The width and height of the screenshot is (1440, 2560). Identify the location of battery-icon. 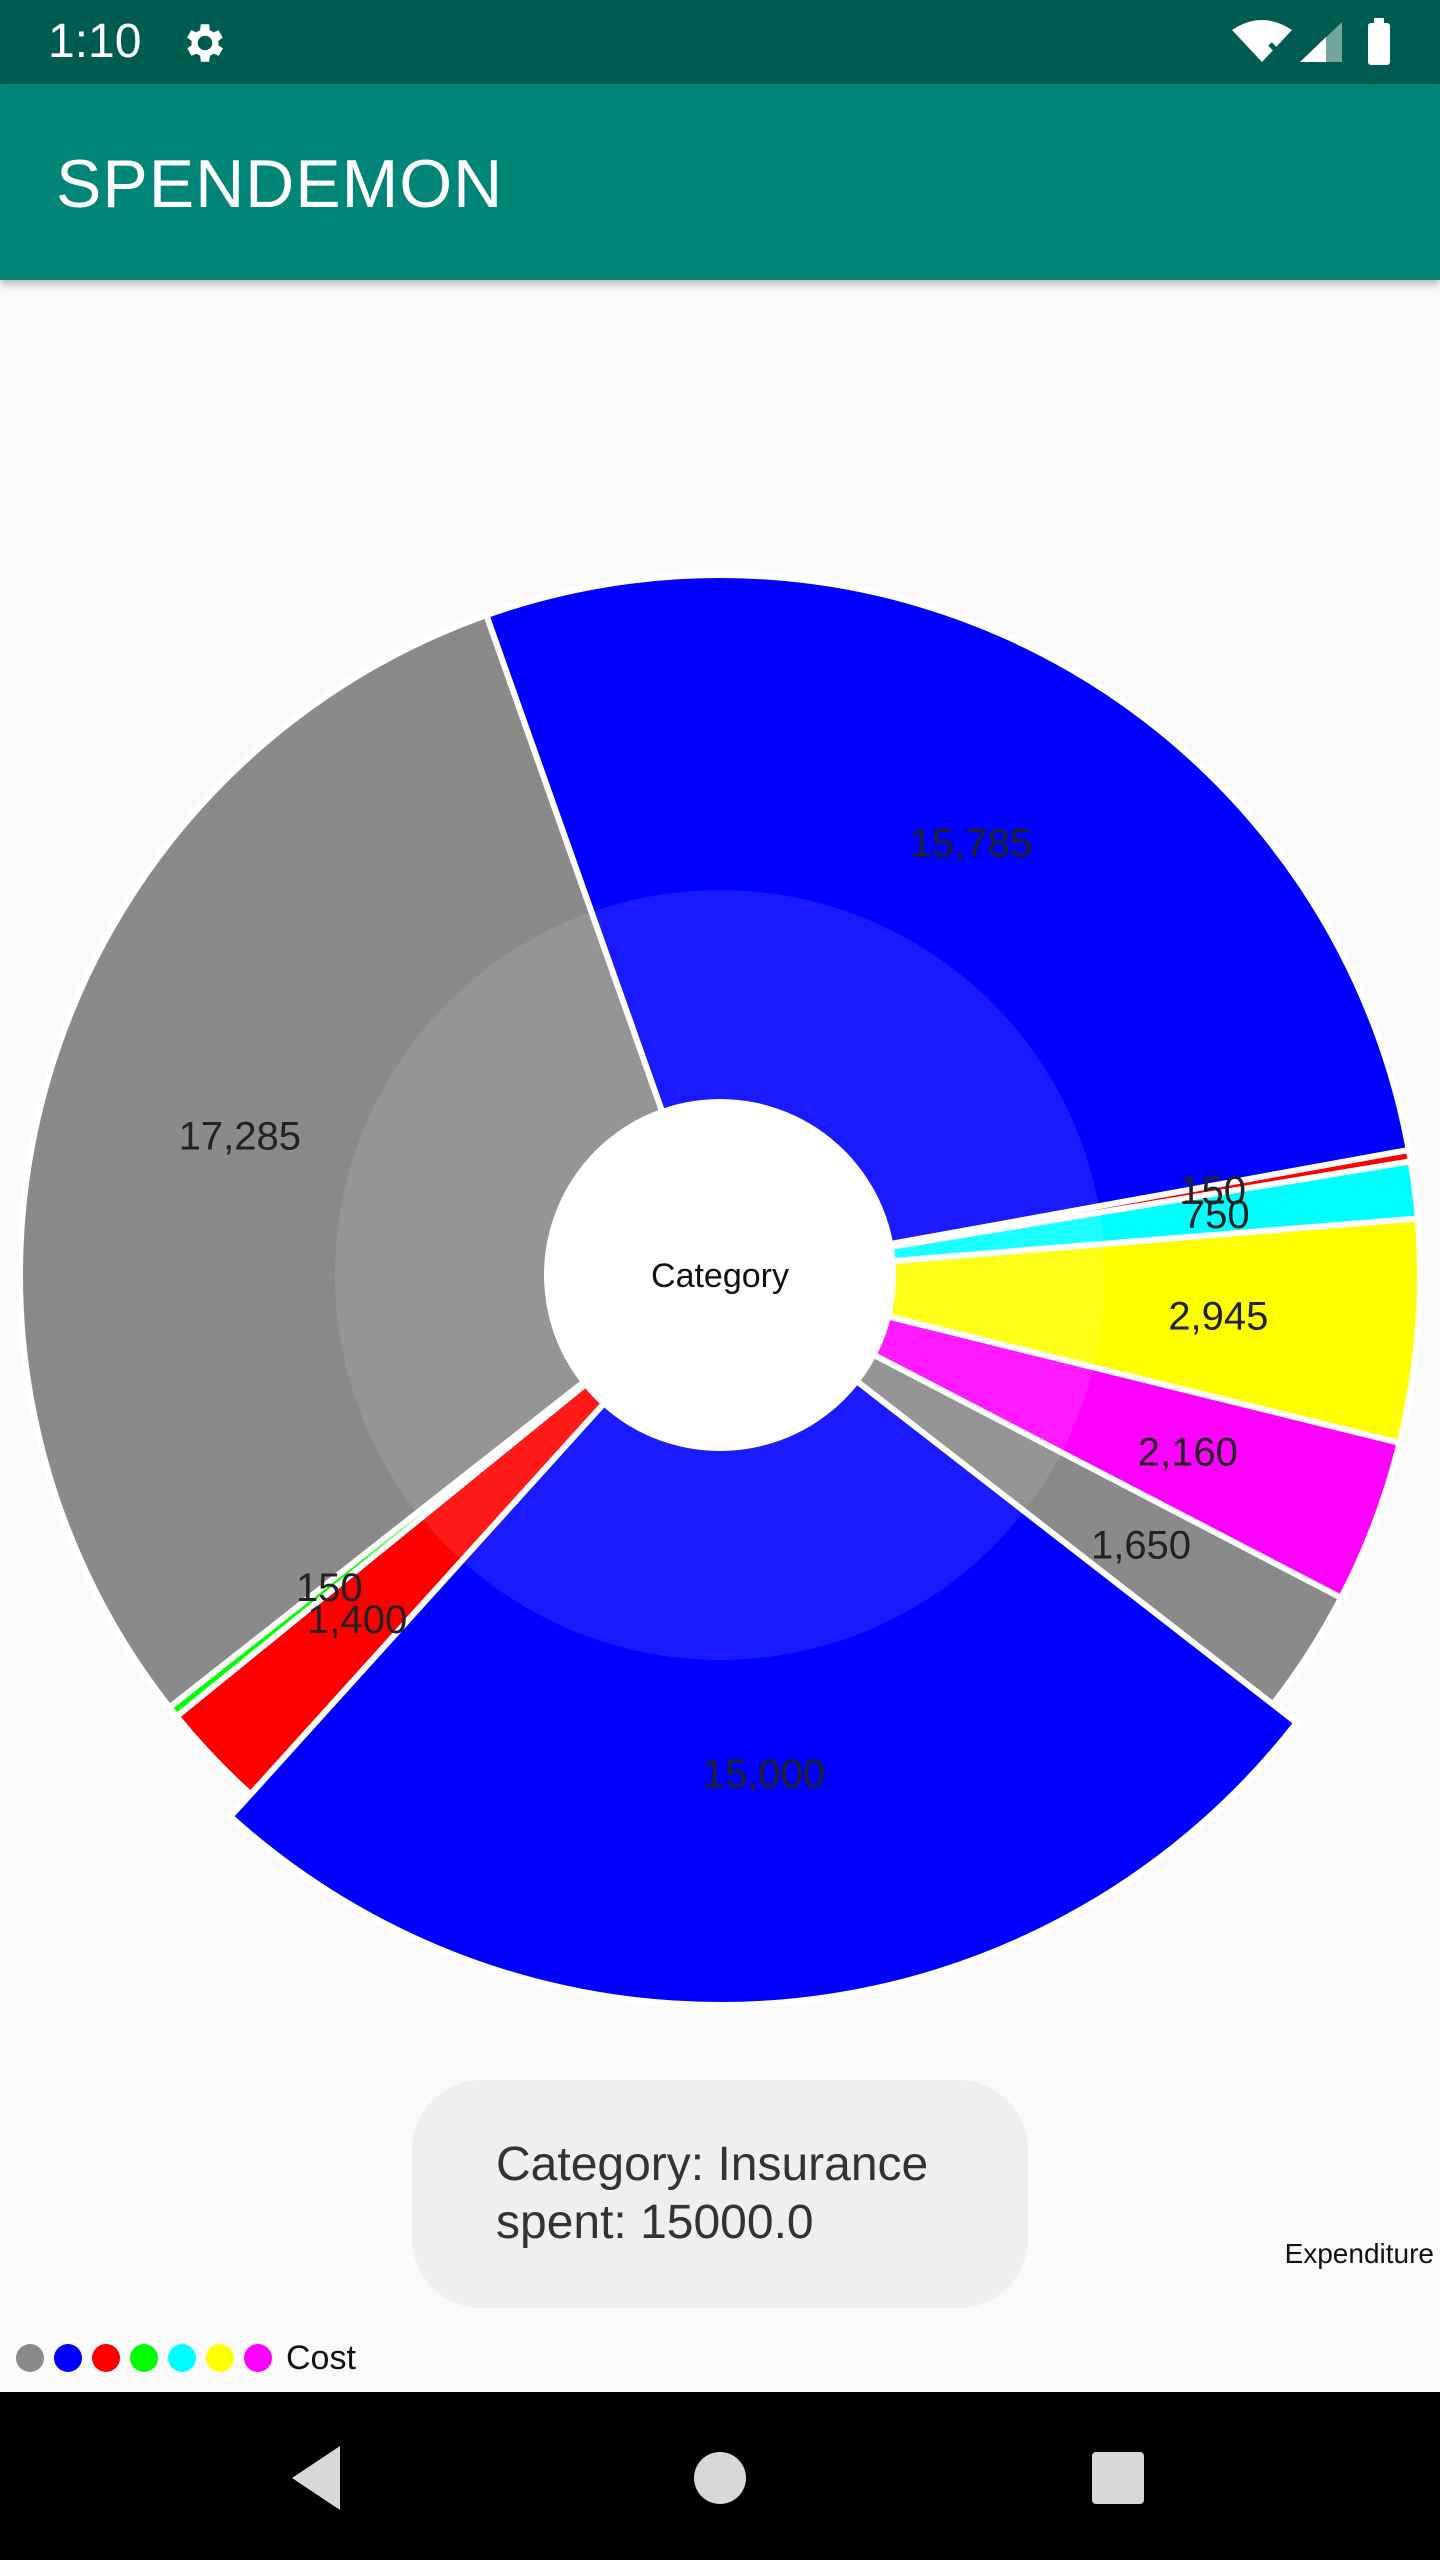
(1379, 41).